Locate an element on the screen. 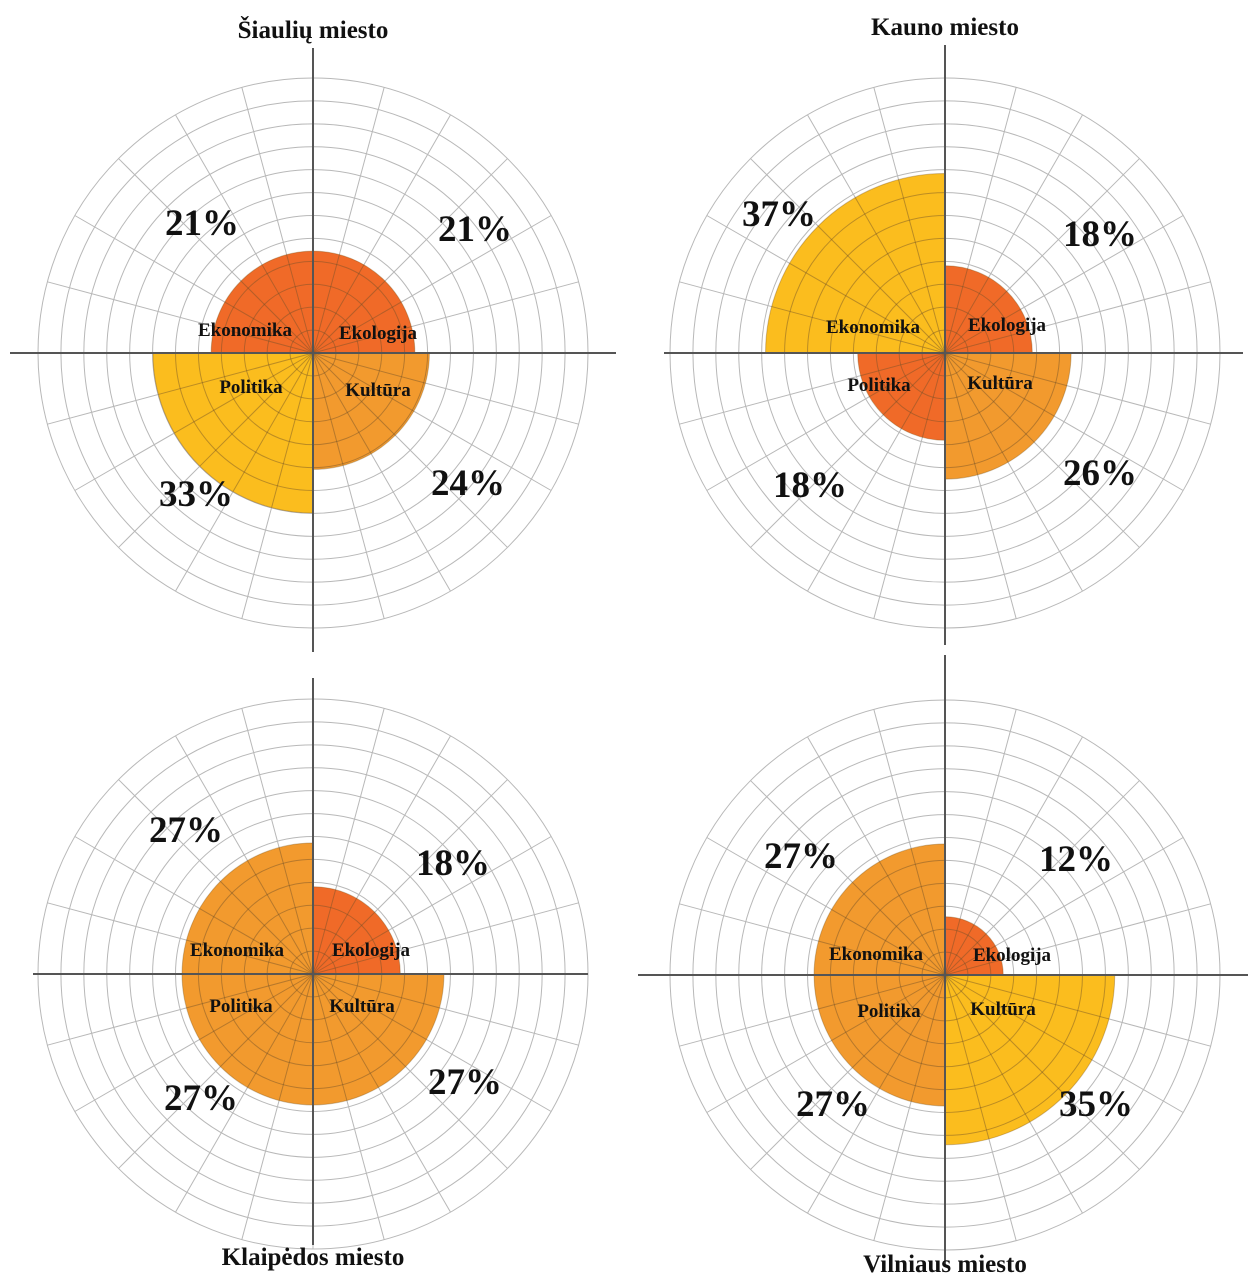 The width and height of the screenshot is (1251, 1277). percent-label: 33% is located at coordinates (196, 494).